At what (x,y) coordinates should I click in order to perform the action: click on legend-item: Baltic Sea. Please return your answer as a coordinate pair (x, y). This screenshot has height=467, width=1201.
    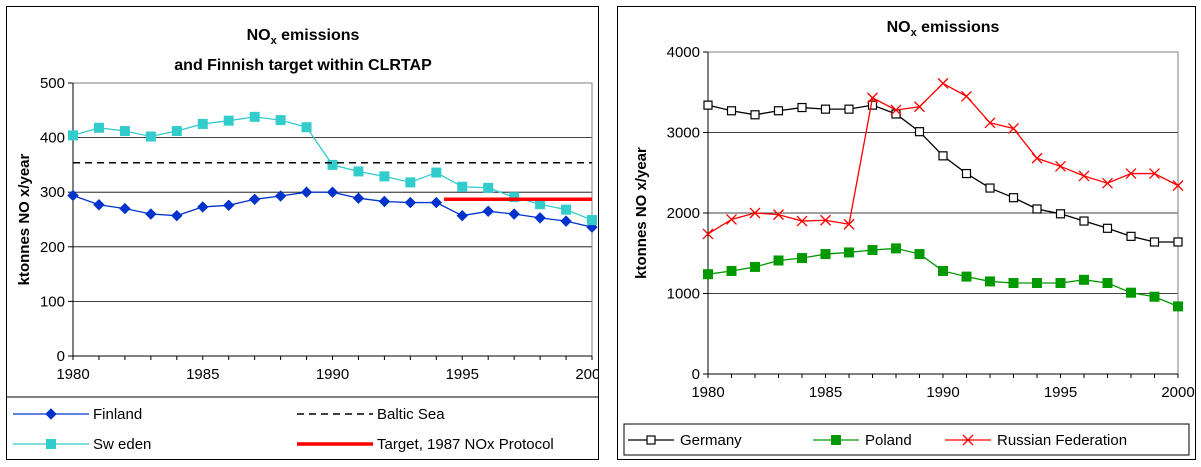
    Looking at the image, I should click on (371, 414).